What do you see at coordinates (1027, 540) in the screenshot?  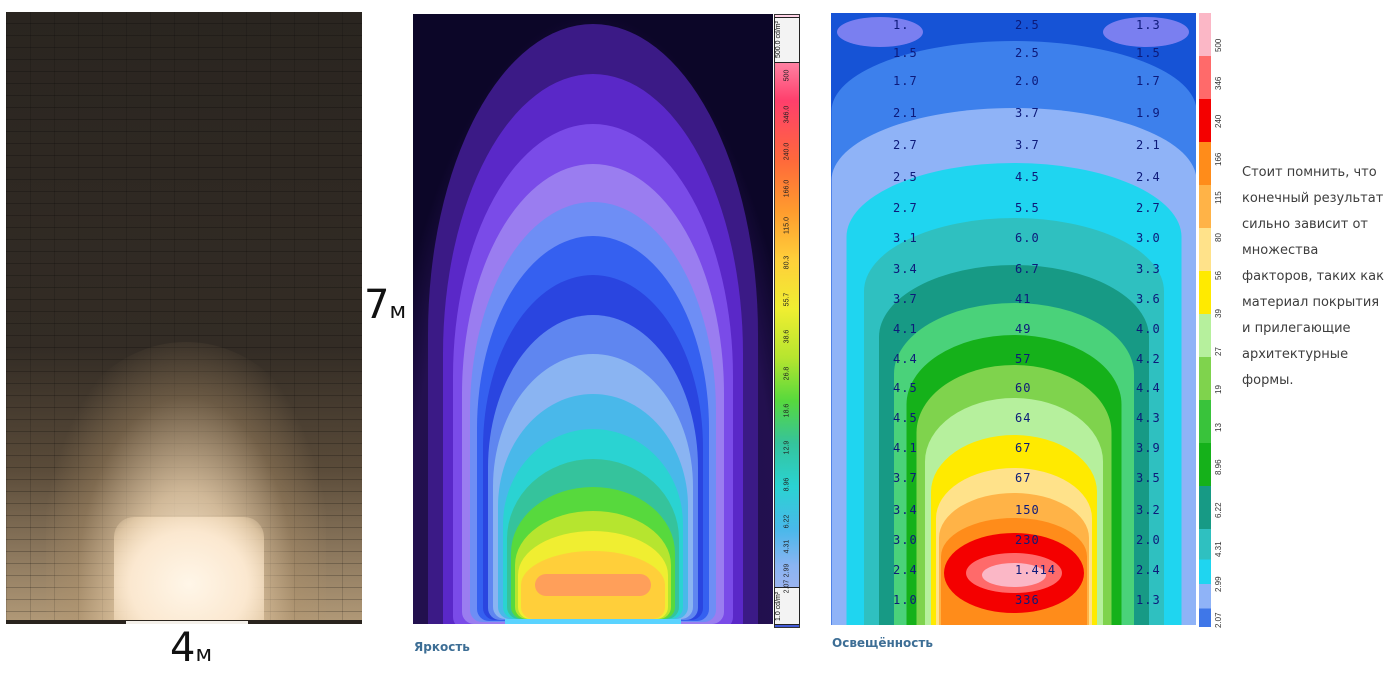 I see `grid-value: 230` at bounding box center [1027, 540].